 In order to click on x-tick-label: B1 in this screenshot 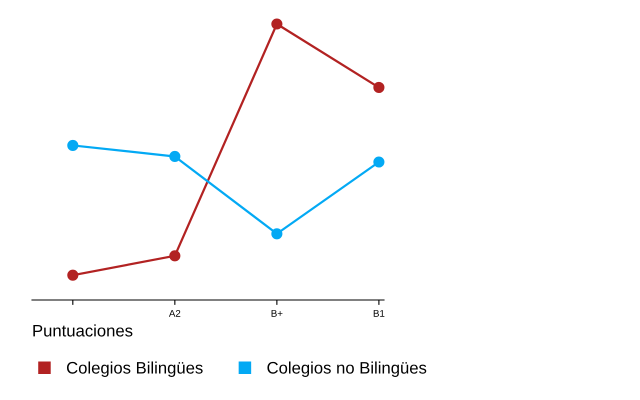, I will do `click(379, 313)`.